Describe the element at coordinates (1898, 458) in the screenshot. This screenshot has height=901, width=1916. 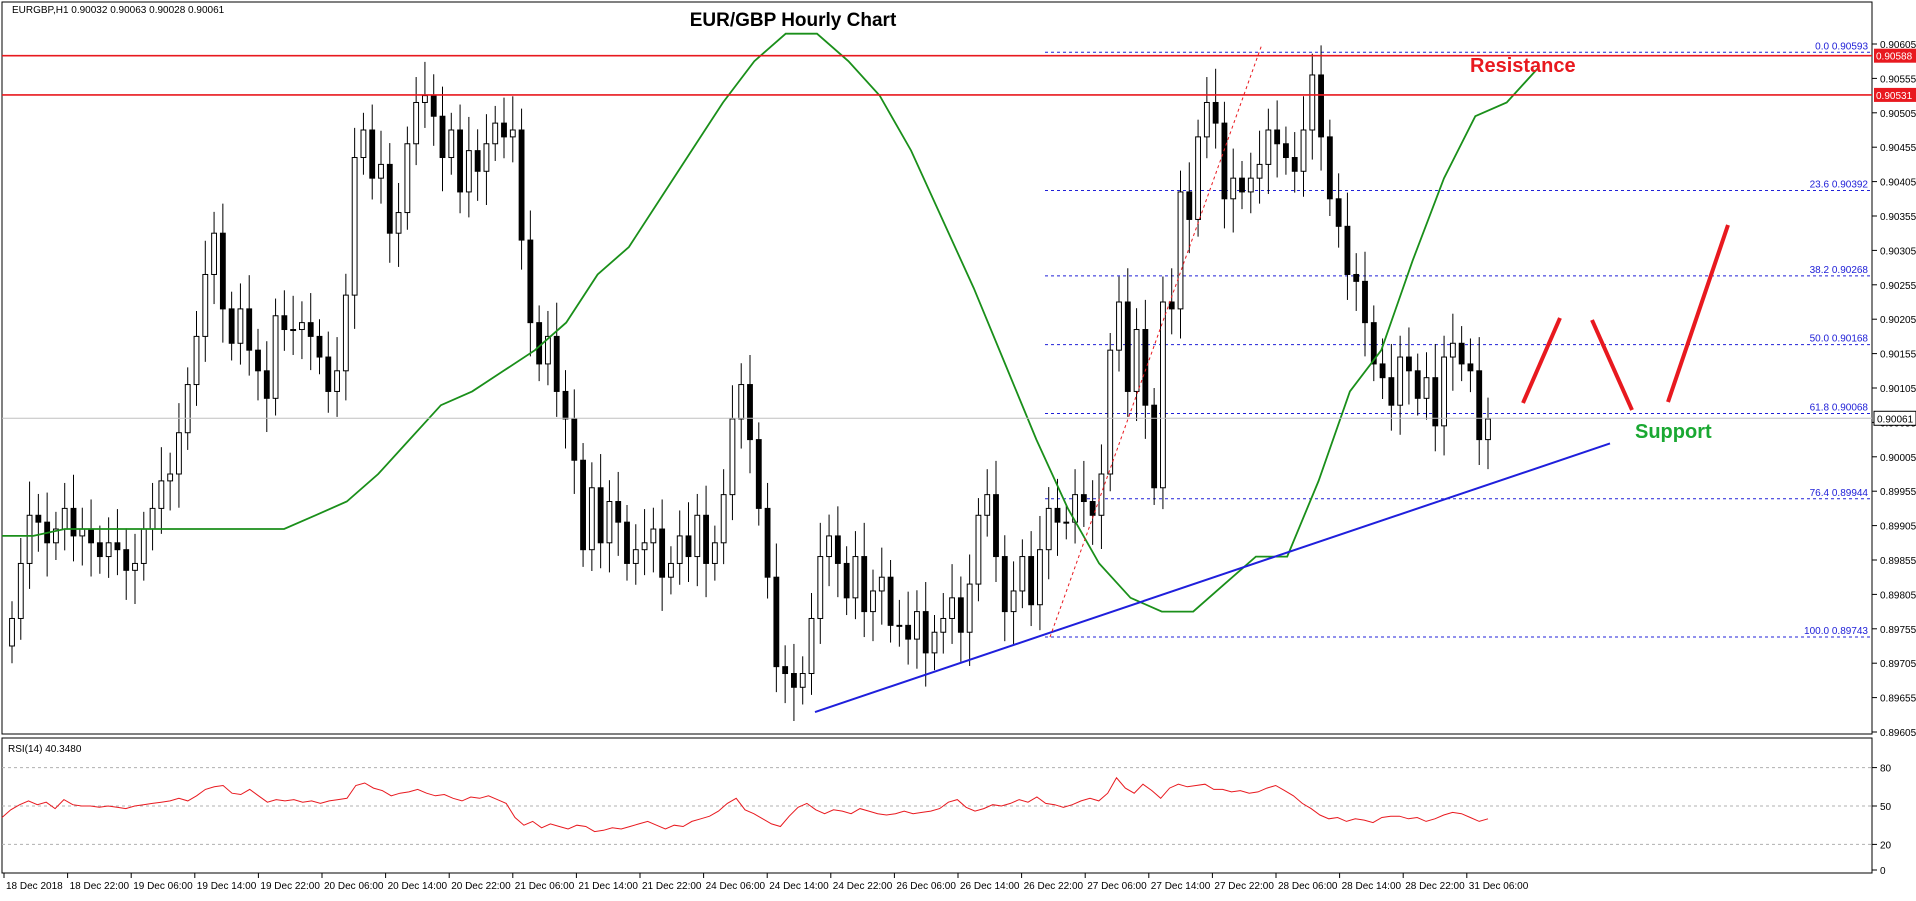
I see `price-tick-label: 0.90005` at that location.